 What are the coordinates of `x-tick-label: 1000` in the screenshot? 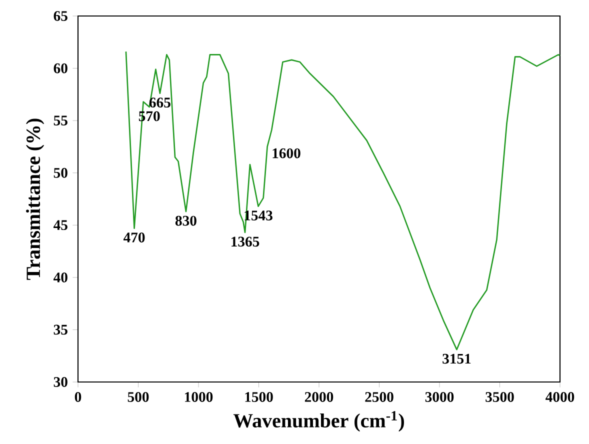 It's located at (199, 397).